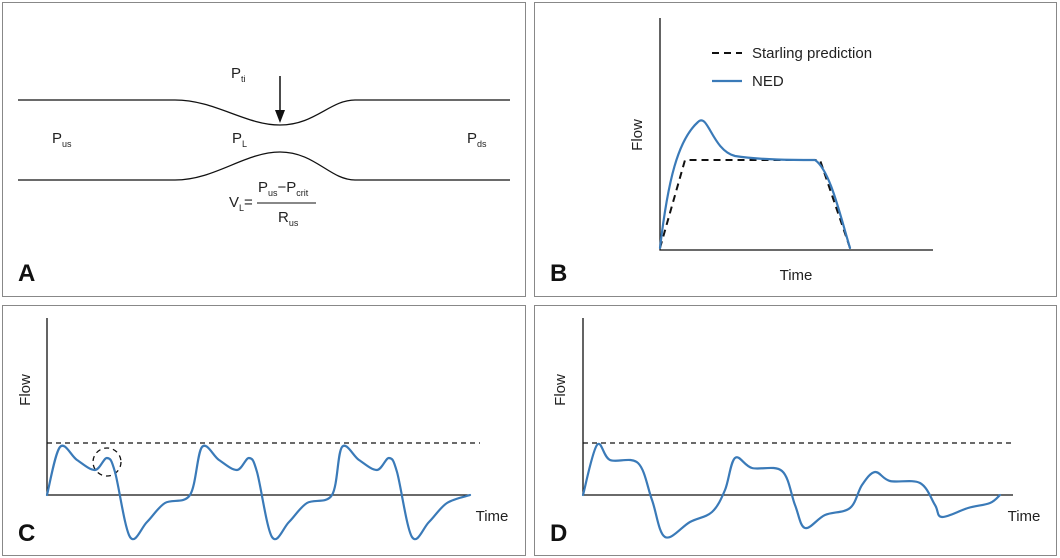 The height and width of the screenshot is (558, 1060). Describe the element at coordinates (558, 533) in the screenshot. I see `panel-letter: D` at that location.